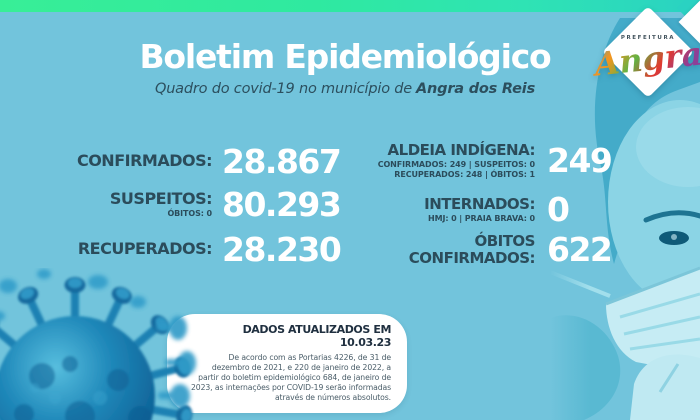 The image size is (700, 420). Describe the element at coordinates (580, 249) in the screenshot. I see `obitos-value: 622` at that location.